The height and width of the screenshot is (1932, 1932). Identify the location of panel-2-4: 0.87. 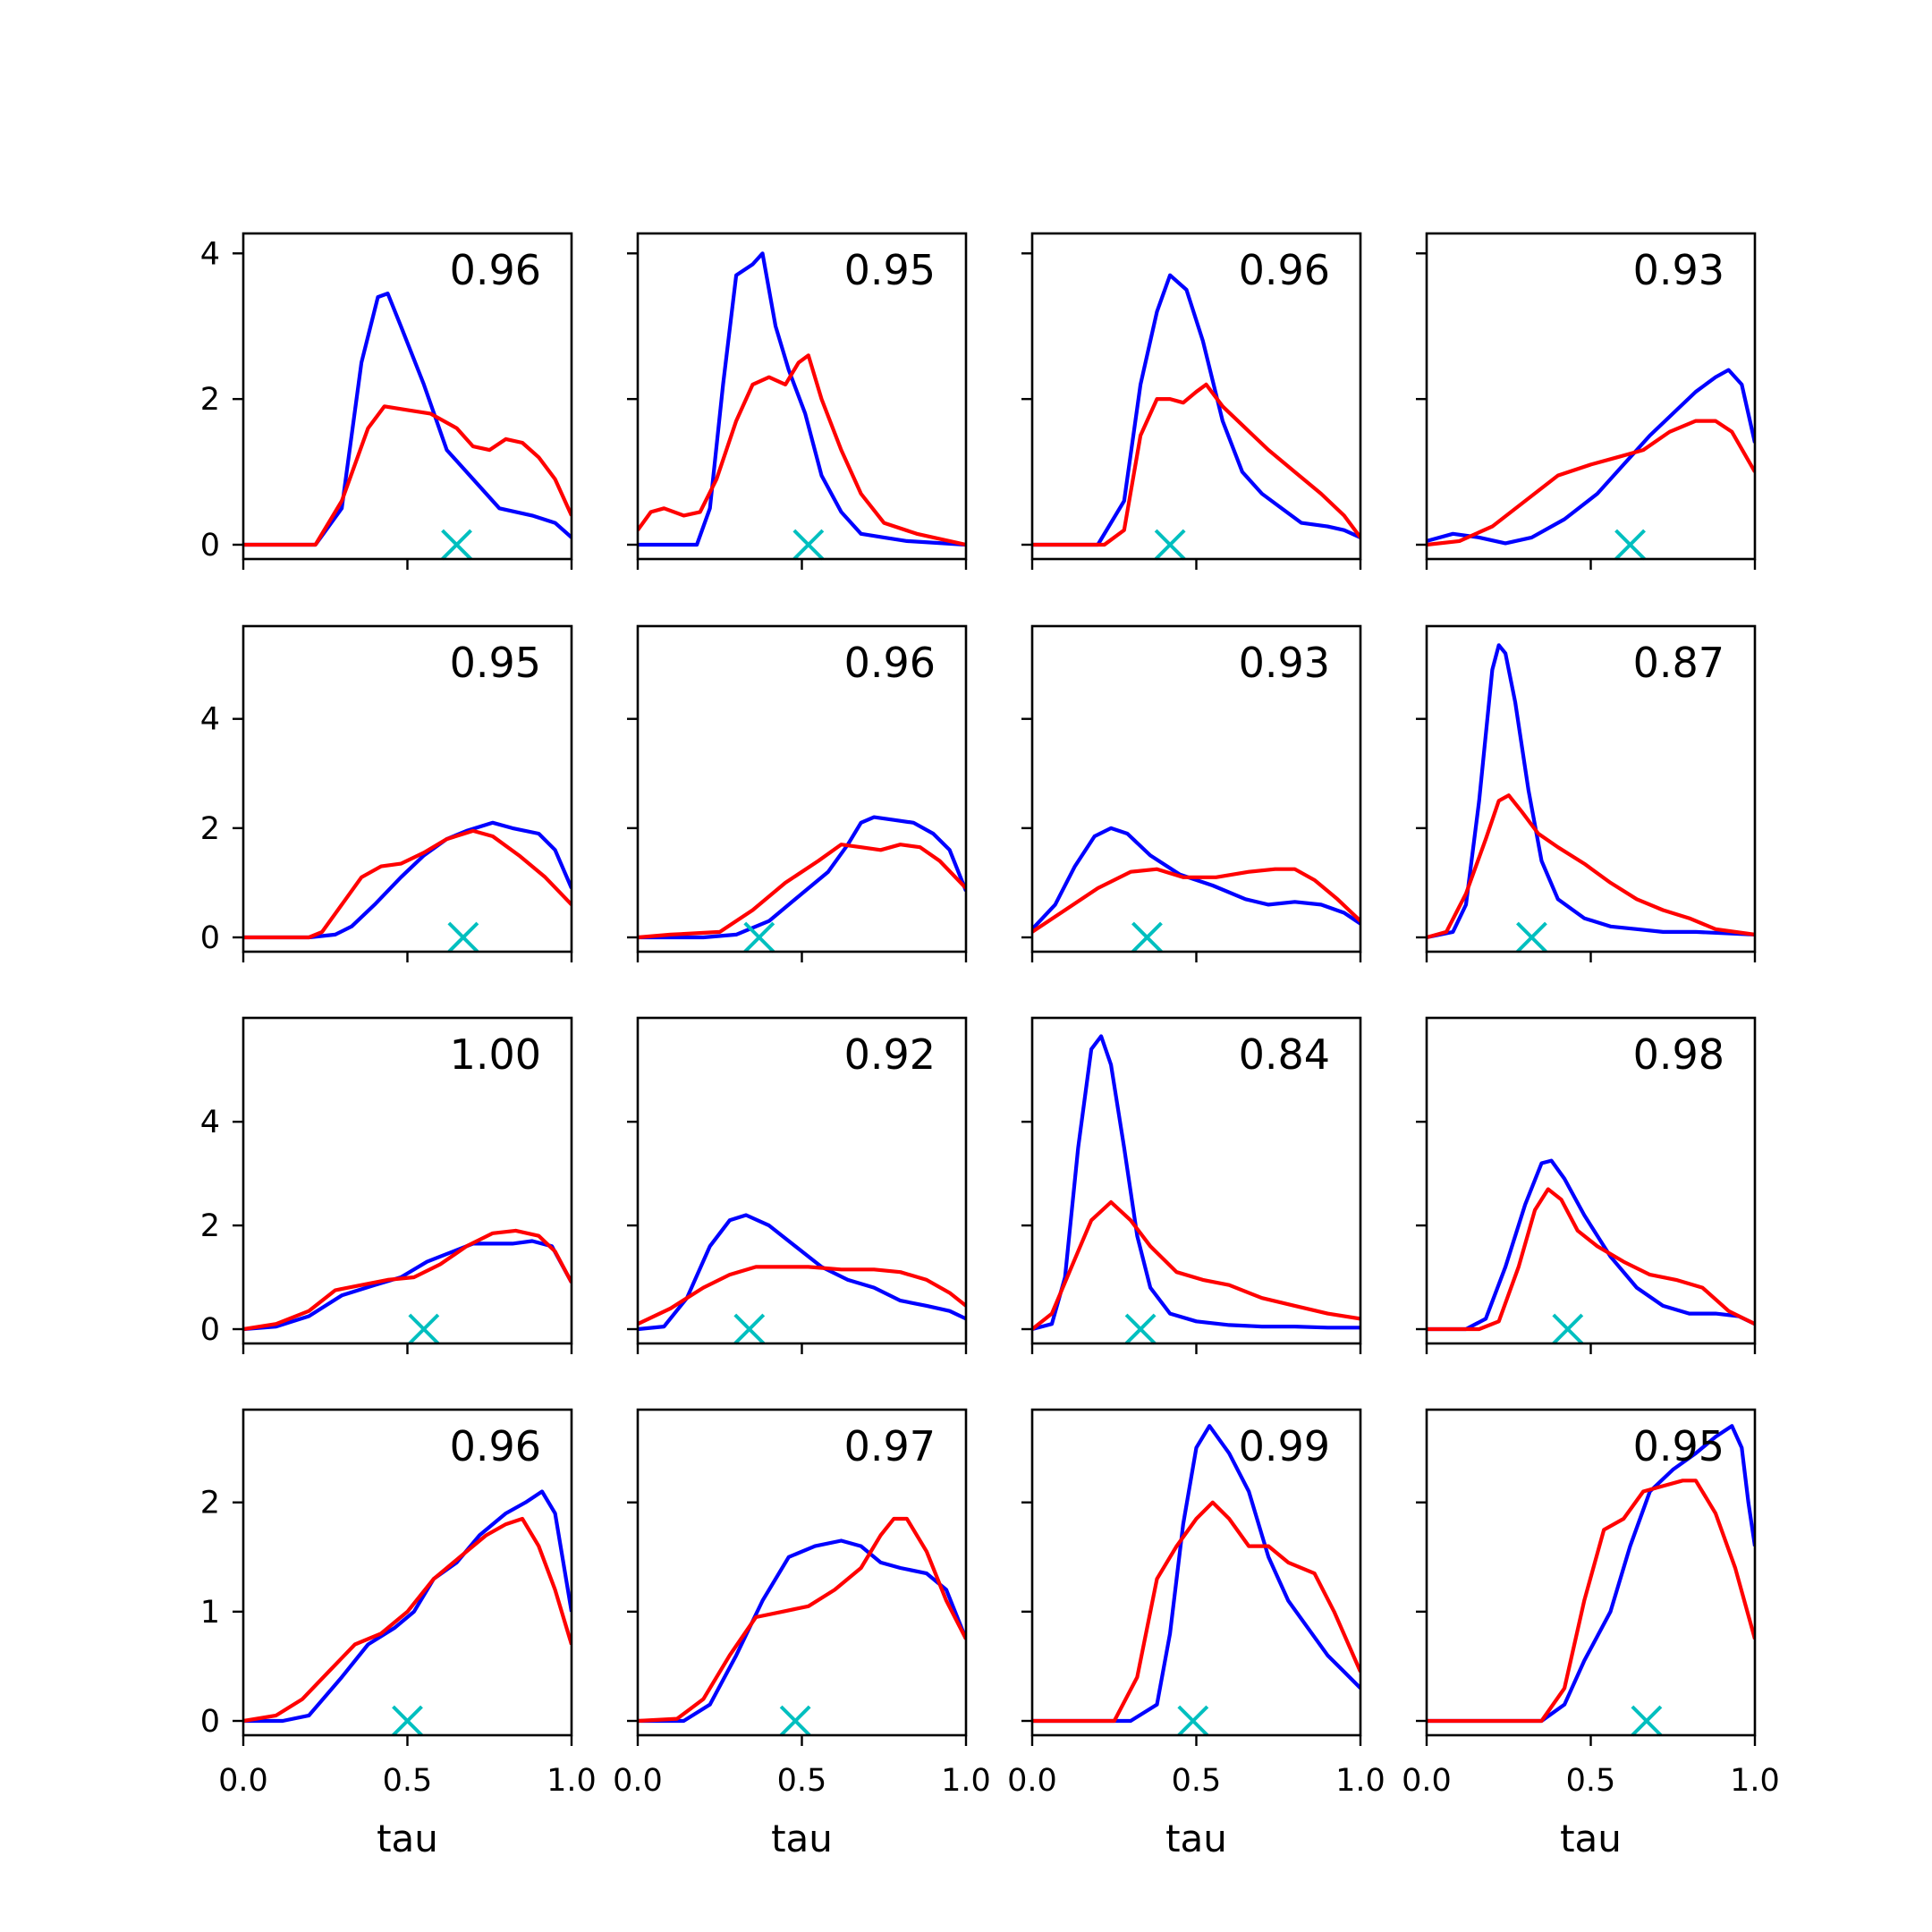
(1586, 793).